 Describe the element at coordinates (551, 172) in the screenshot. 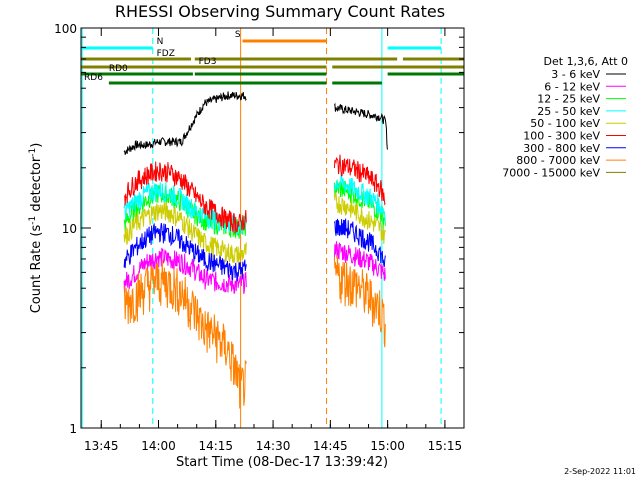

I see `legend-label: 7000 - 15000 keV` at that location.